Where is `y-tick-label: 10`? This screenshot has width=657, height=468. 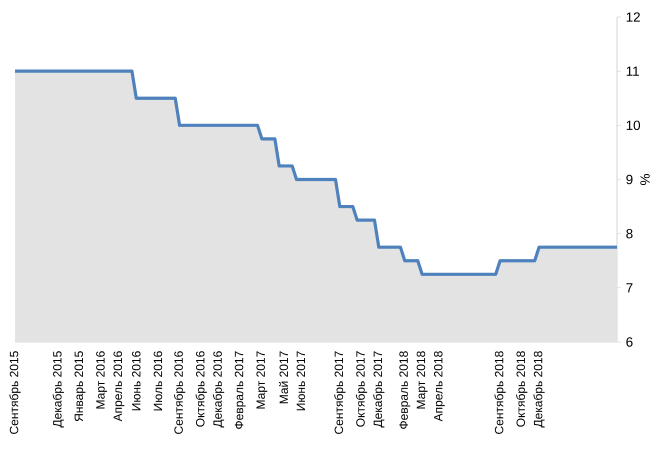
y-tick-label: 10 is located at coordinates (633, 125).